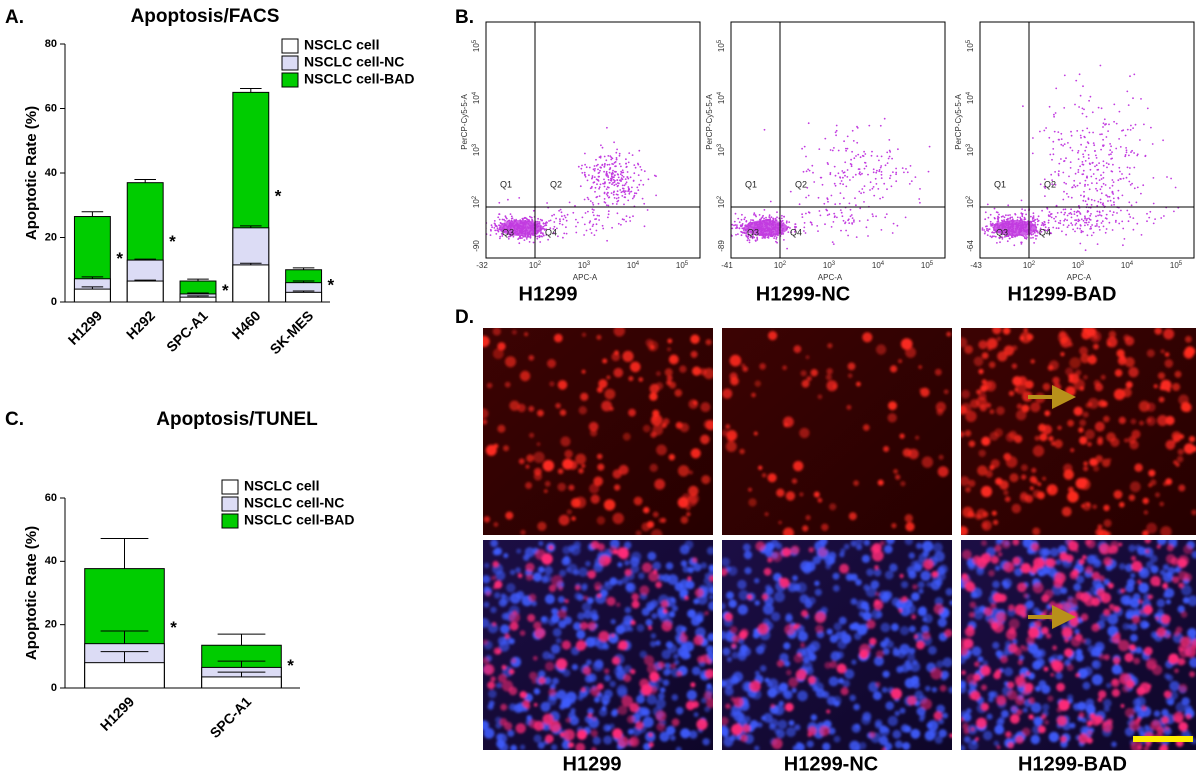 Image resolution: width=1200 pixels, height=780 pixels. Describe the element at coordinates (477, 45) in the screenshot. I see `y-tick-label: 105` at that location.